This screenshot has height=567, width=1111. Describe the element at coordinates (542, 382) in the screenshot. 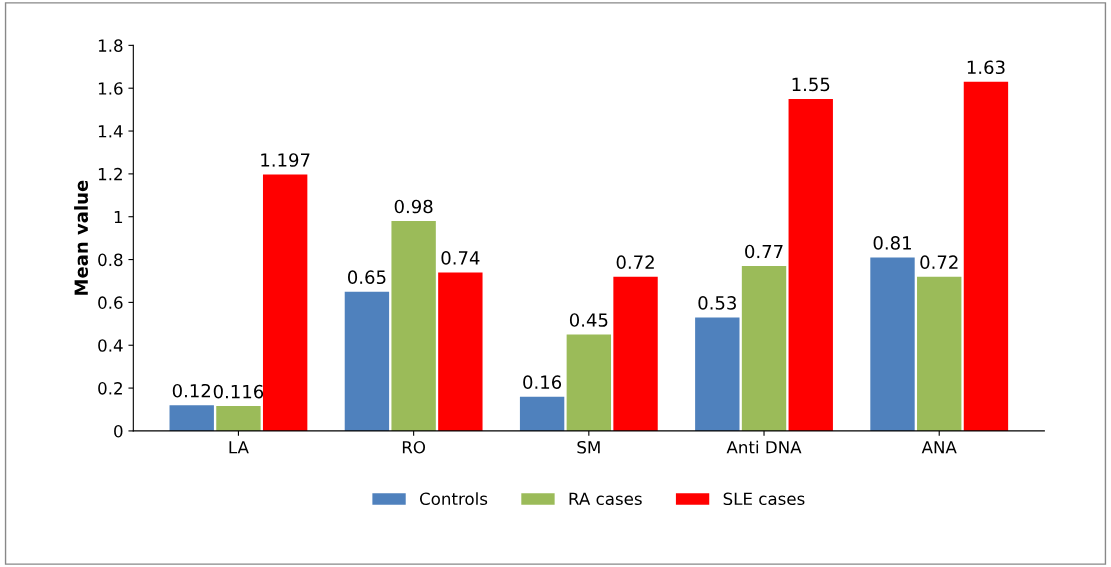

I see `data-label: 0.16` at that location.